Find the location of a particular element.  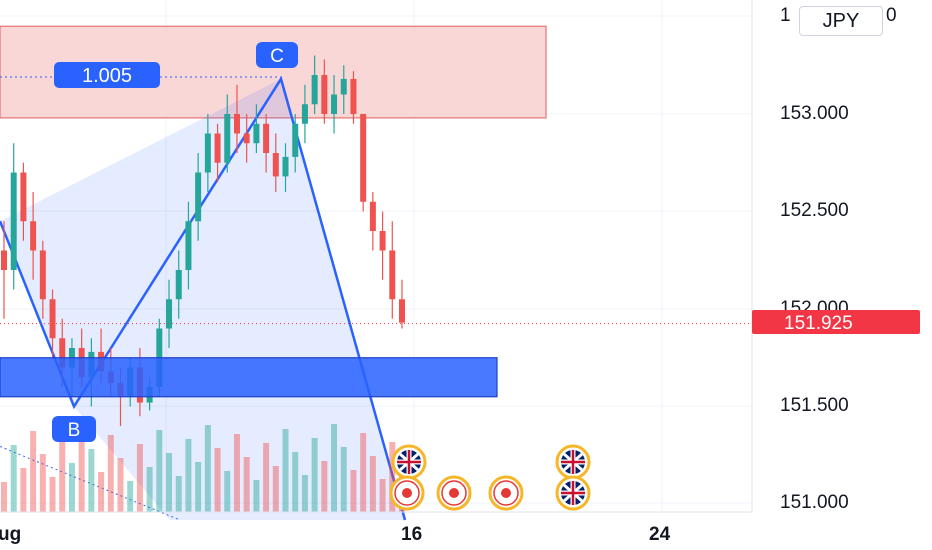

price-tick-top-suffix: 0 is located at coordinates (891, 15).